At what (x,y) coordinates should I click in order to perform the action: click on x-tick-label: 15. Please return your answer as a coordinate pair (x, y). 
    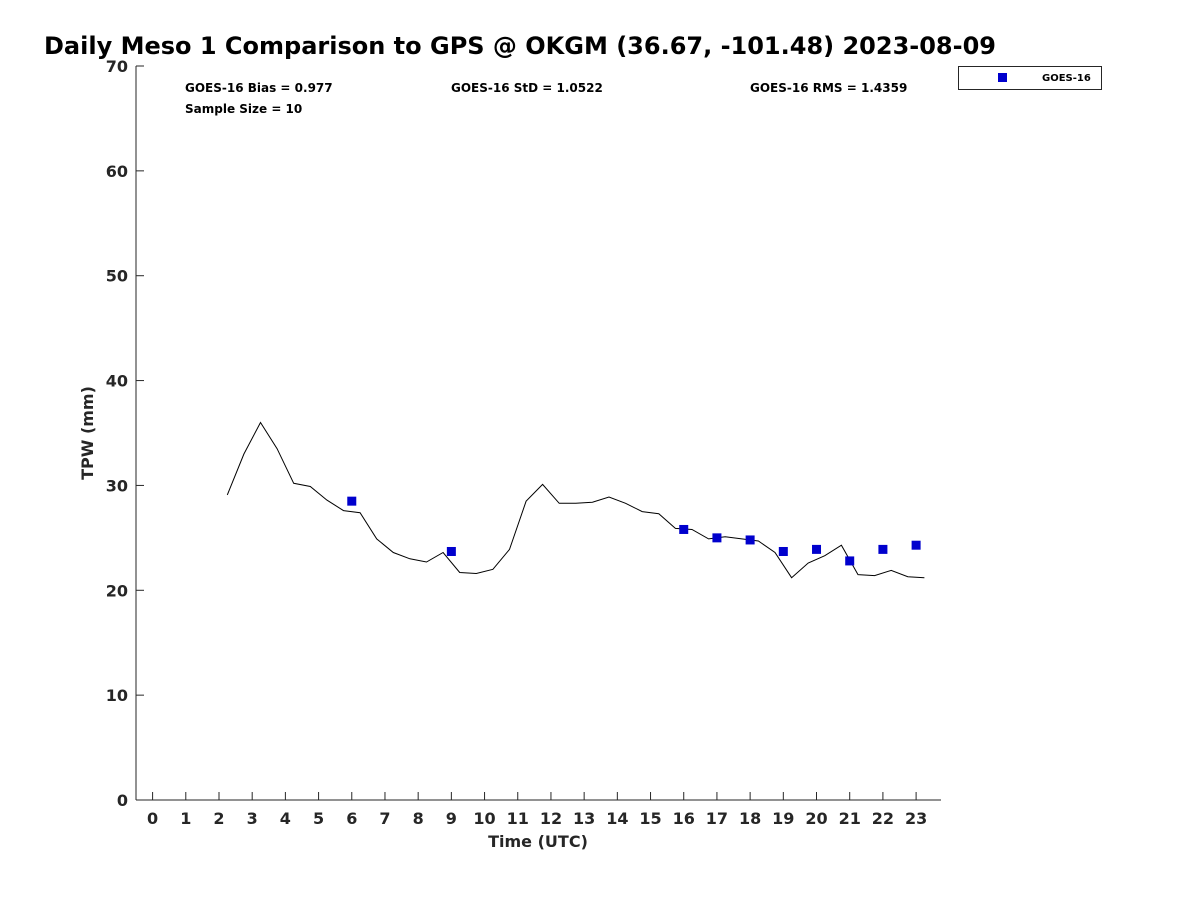
    Looking at the image, I should click on (650, 818).